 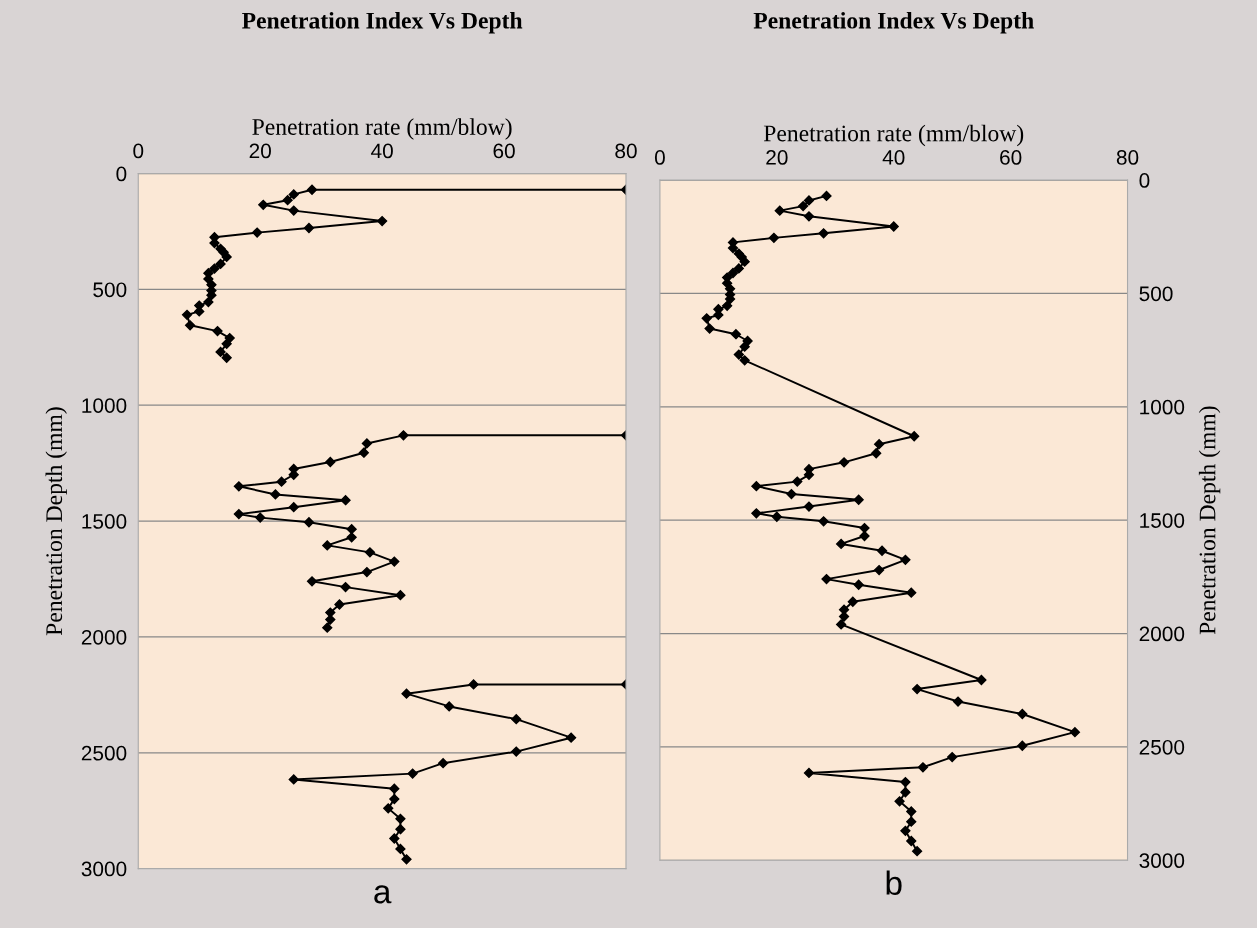 I want to click on y-axis-title: Penetration Depth (mm), so click(x=56, y=521).